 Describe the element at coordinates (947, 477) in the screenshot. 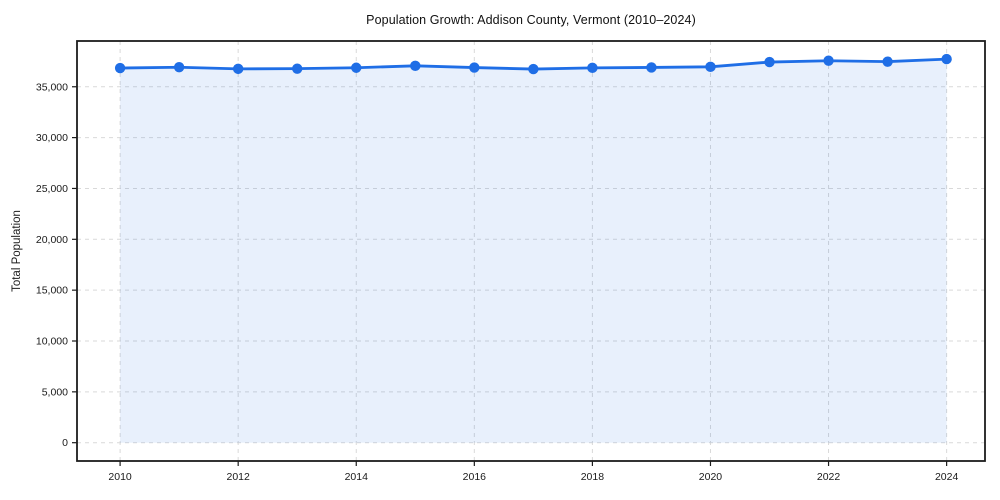

I see `x-tick-label: 2024` at that location.